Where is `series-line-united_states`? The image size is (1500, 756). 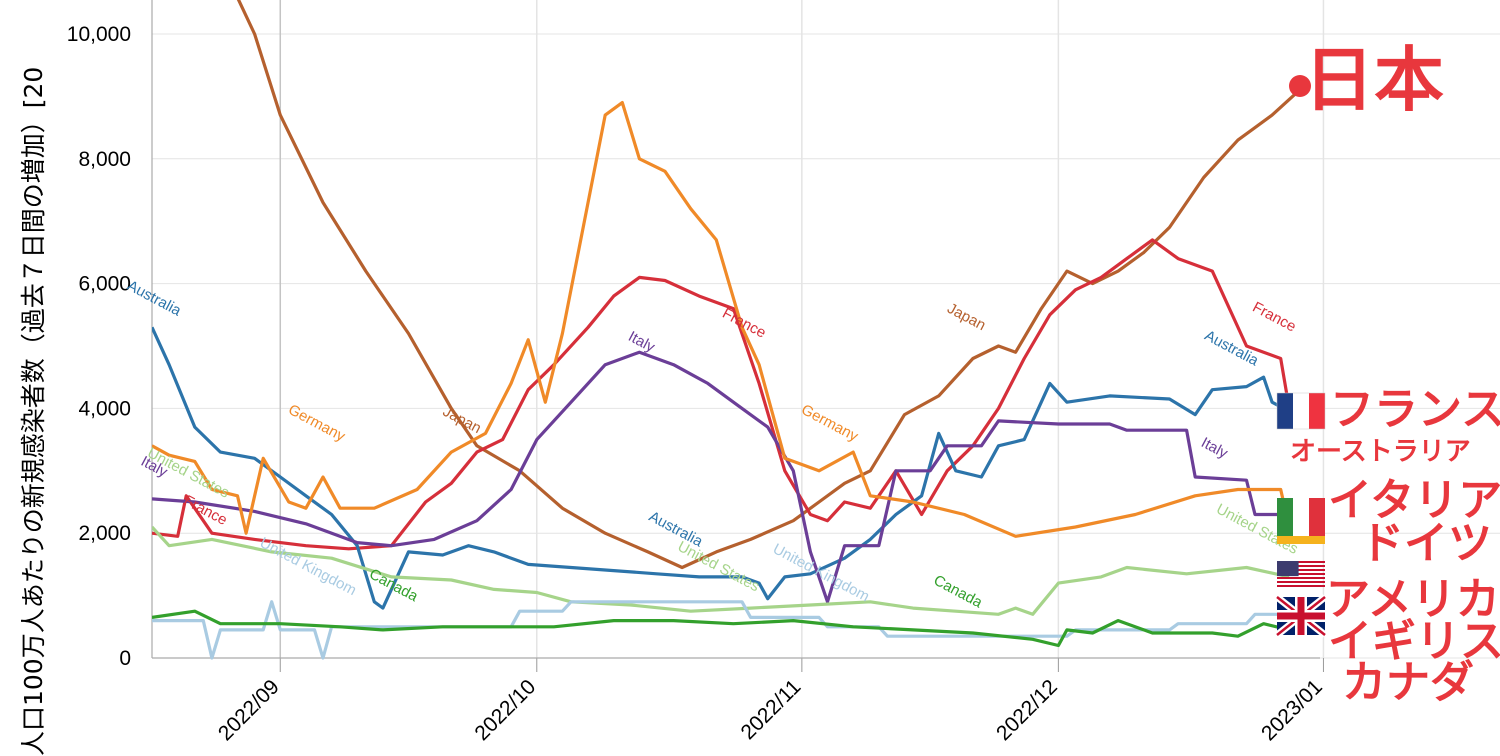 series-line-united_states is located at coordinates (721, 570).